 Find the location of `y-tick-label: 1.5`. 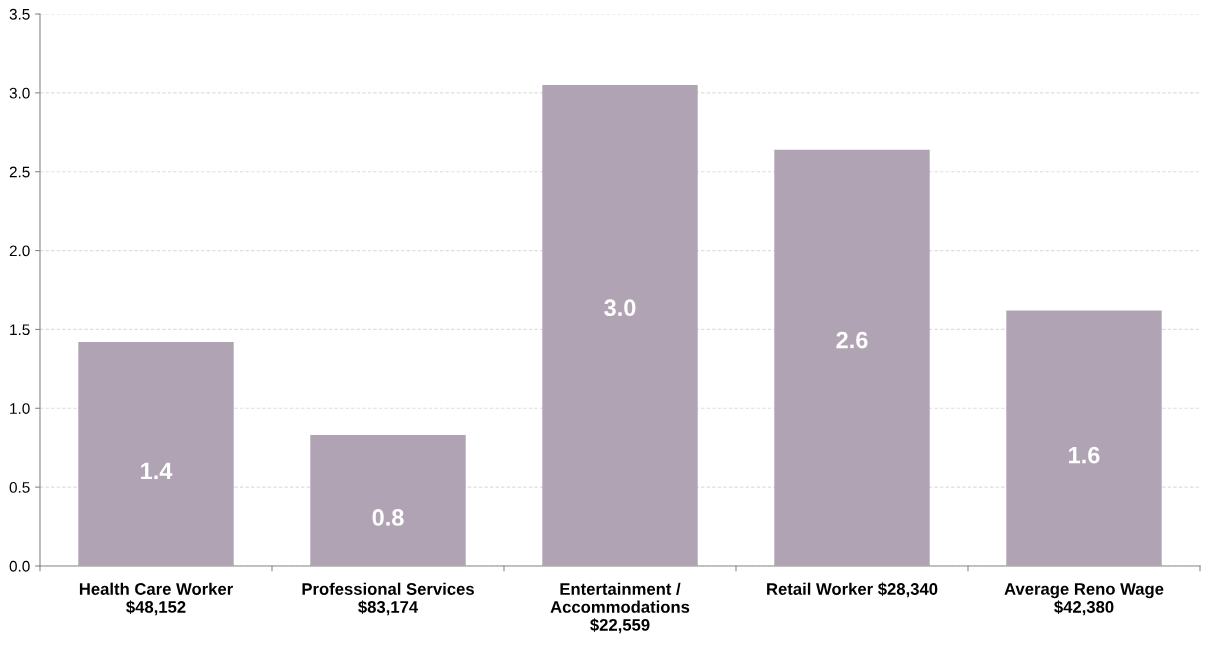

y-tick-label: 1.5 is located at coordinates (20, 330).